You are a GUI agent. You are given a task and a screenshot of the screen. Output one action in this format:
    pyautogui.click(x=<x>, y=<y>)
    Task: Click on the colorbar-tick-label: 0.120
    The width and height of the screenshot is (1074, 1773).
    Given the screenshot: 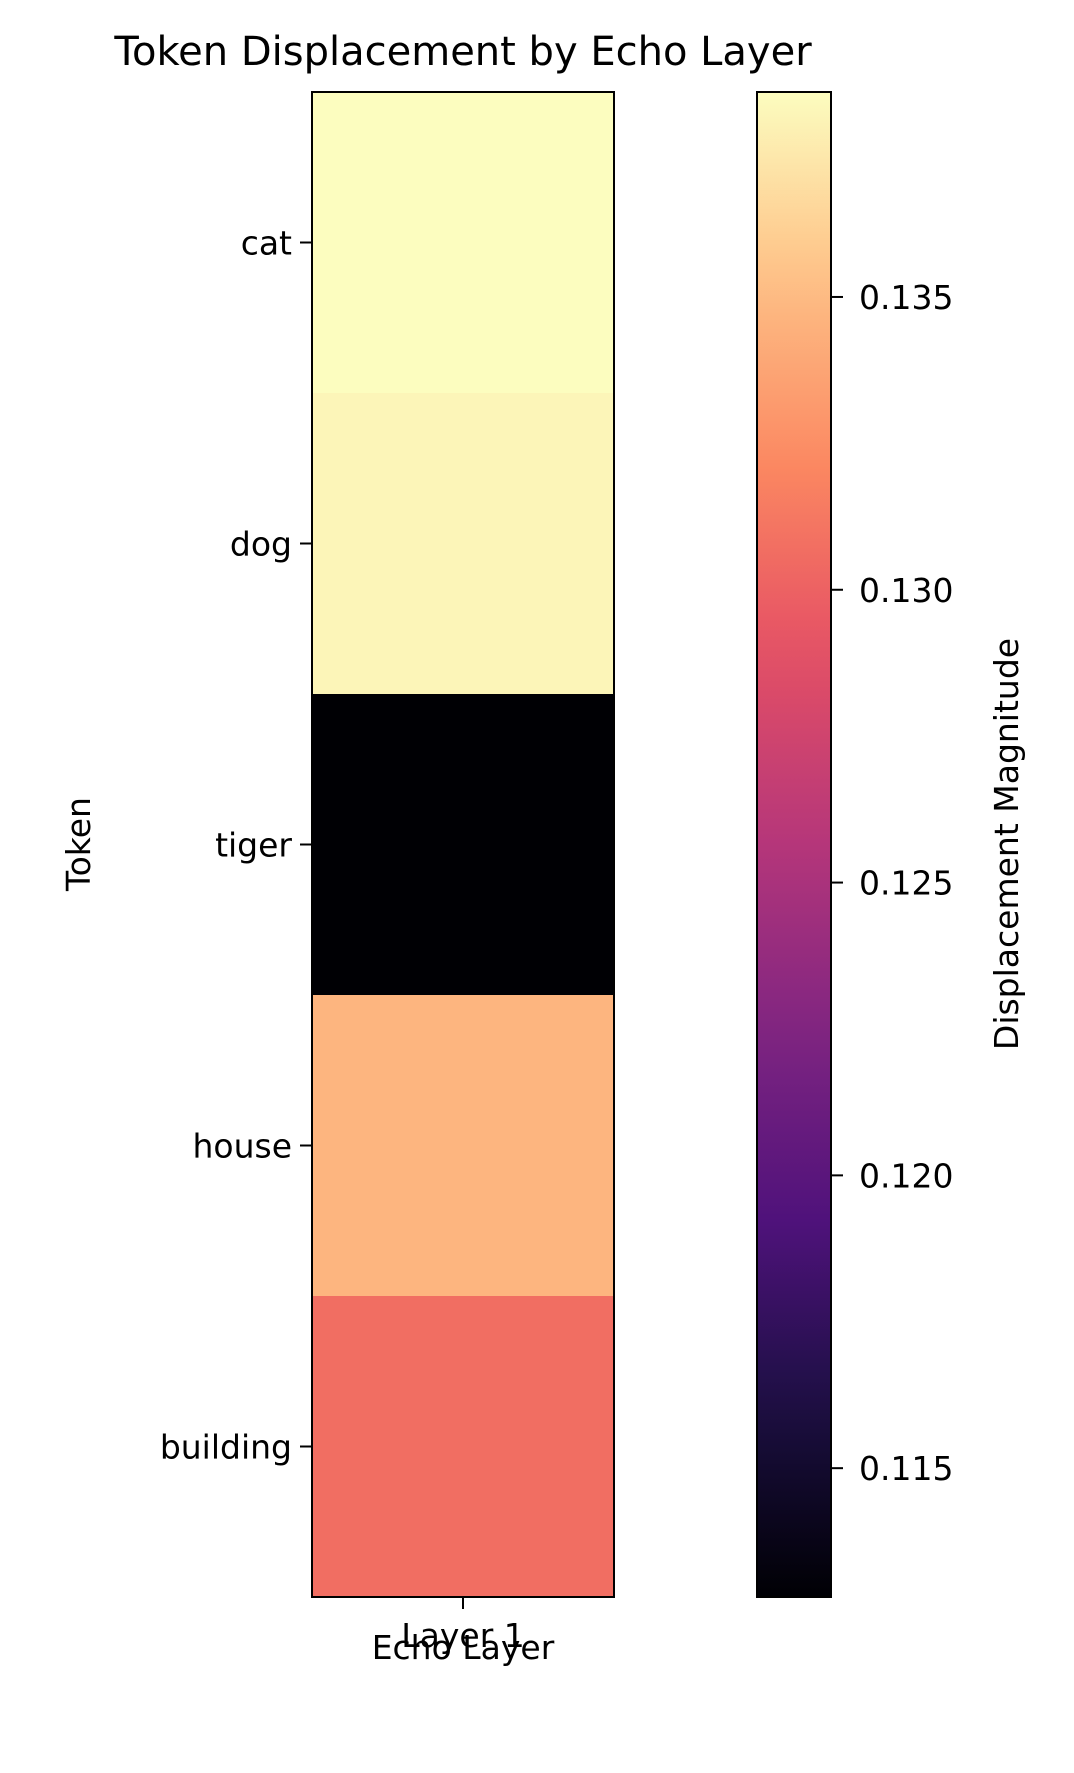 What is the action you would take?
    pyautogui.click(x=906, y=1175)
    